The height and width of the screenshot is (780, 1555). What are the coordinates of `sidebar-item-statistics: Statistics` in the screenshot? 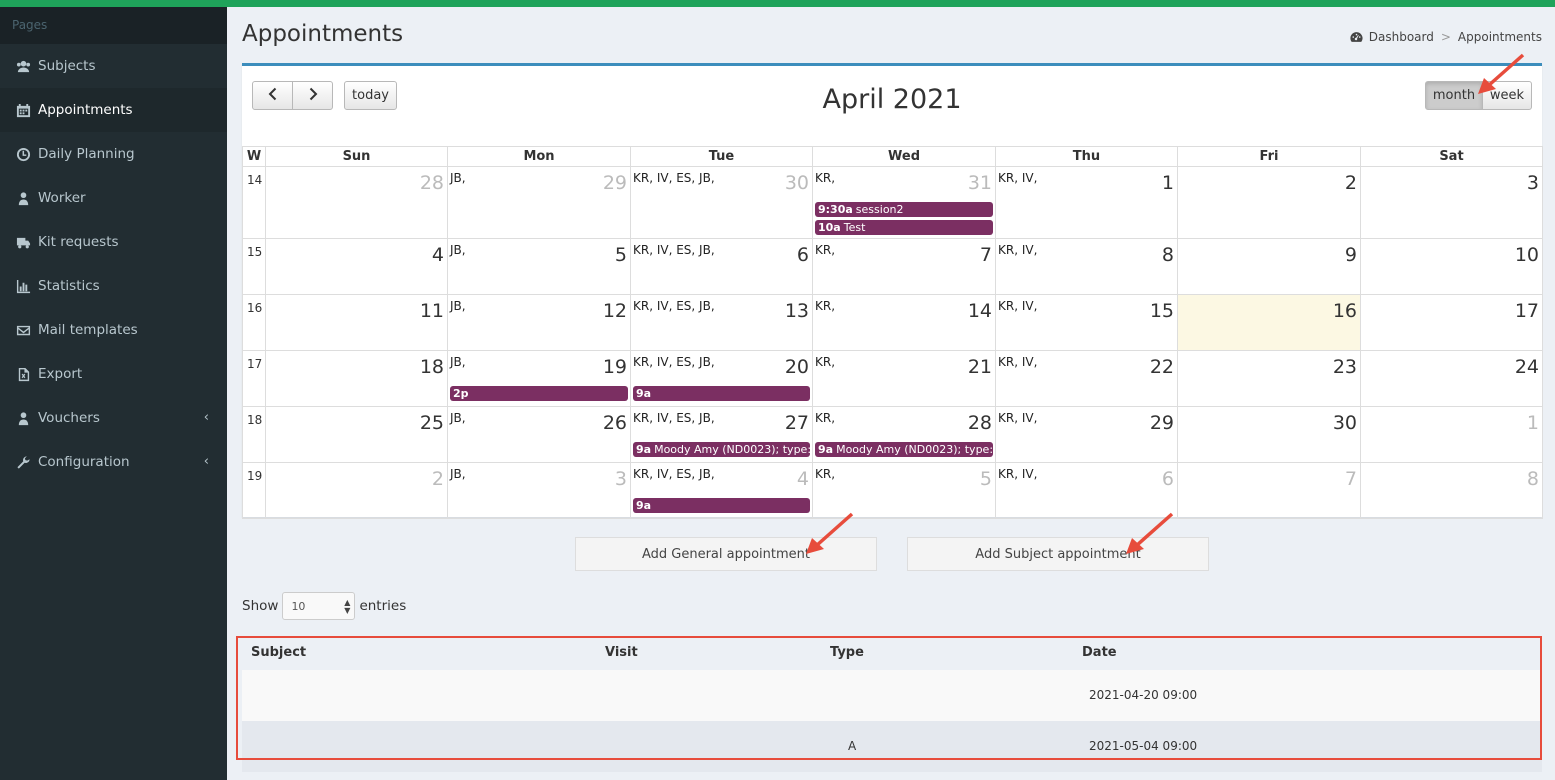 It's located at (113, 286).